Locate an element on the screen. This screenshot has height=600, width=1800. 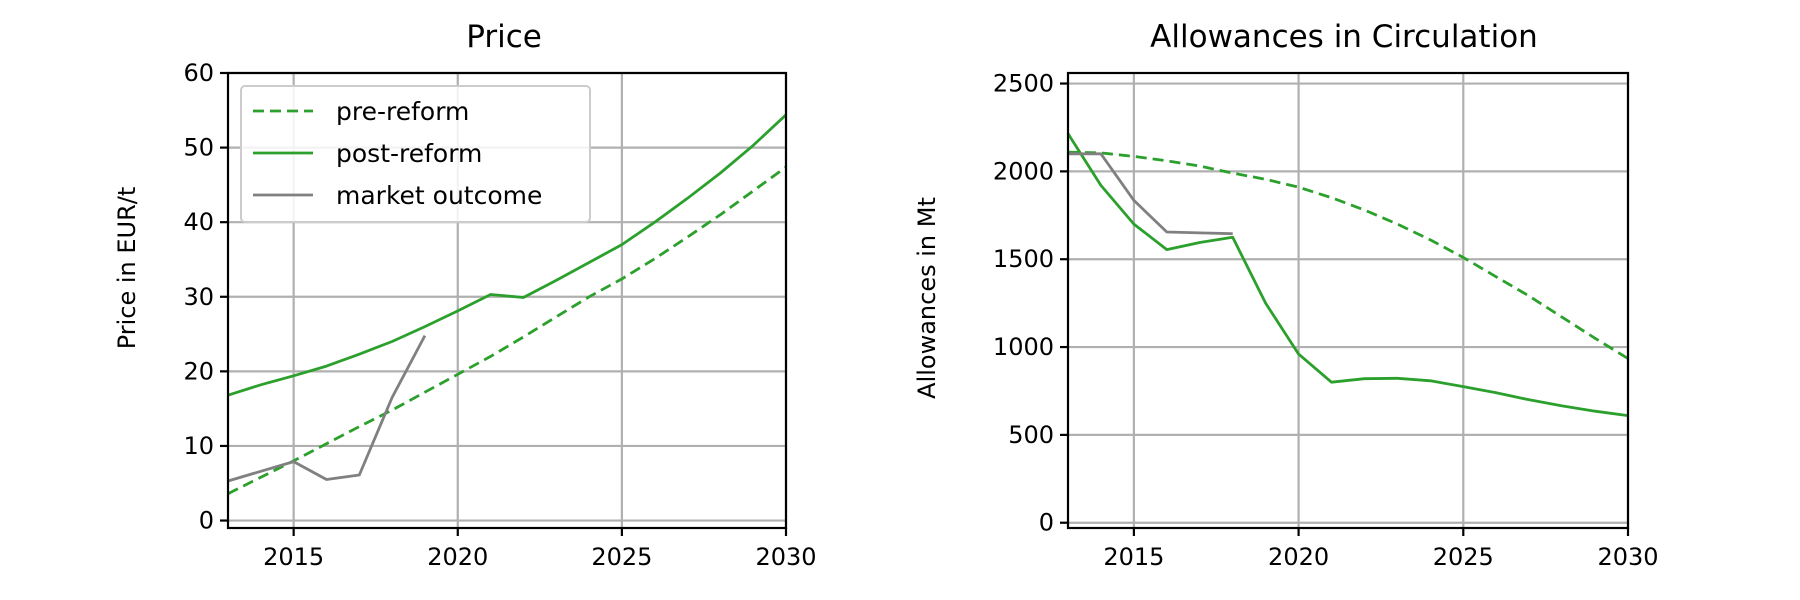
allowances-x-tick-label: 2030 is located at coordinates (1627, 557).